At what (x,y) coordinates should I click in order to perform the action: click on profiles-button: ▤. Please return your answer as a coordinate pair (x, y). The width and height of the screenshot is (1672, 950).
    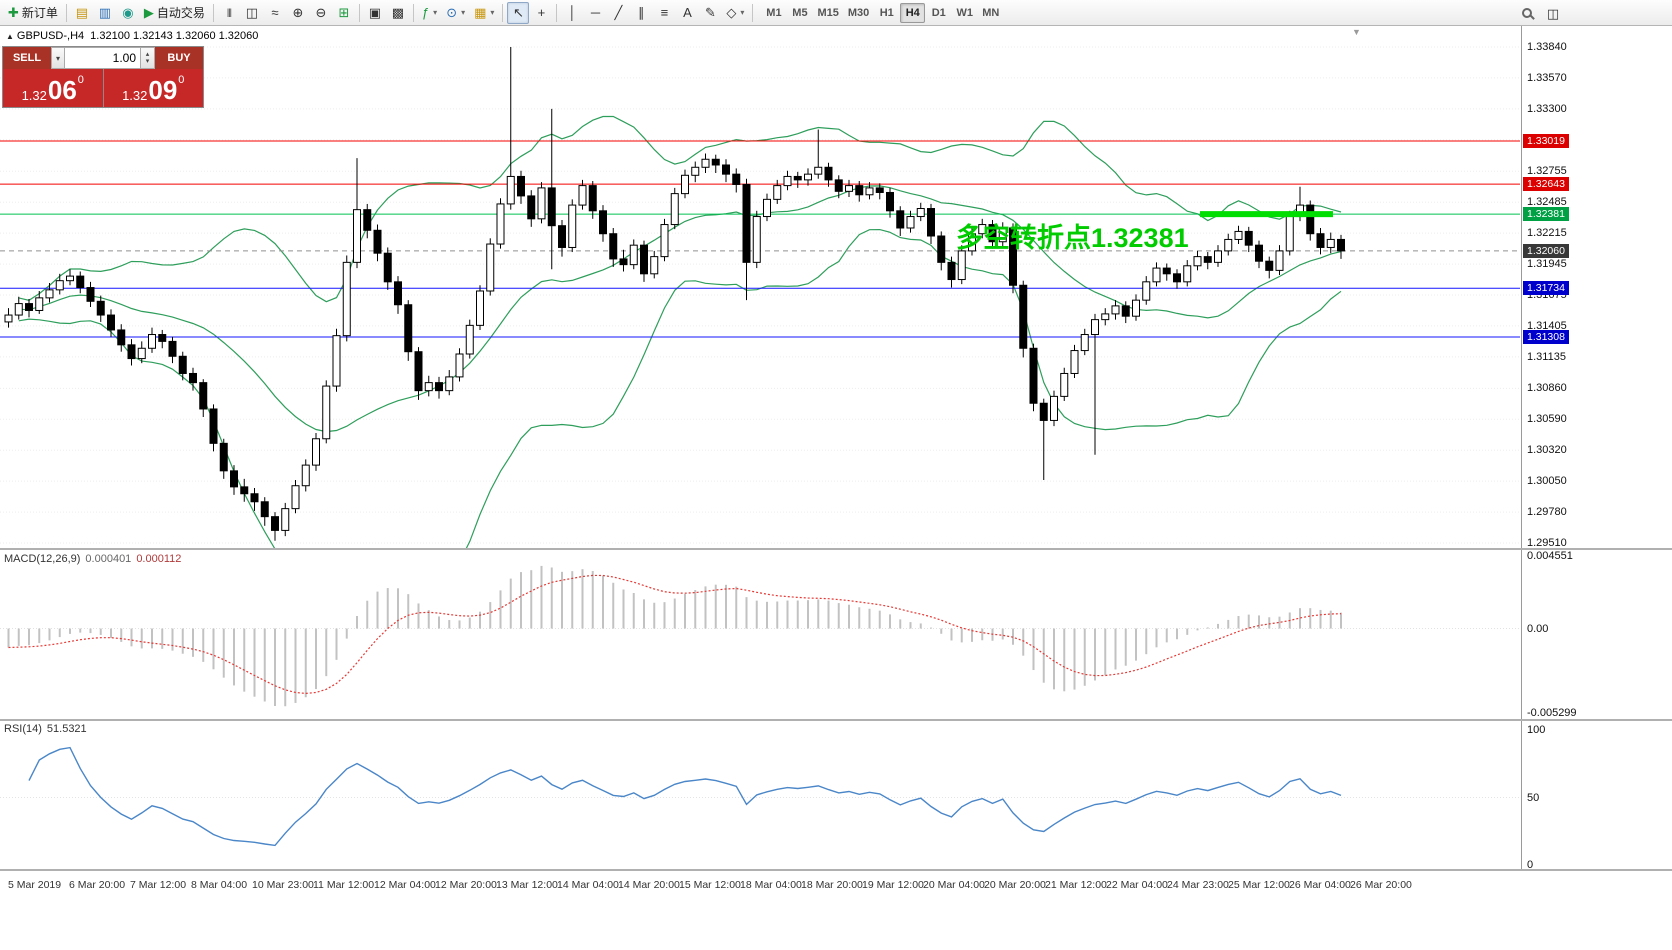
    Looking at the image, I should click on (82, 13).